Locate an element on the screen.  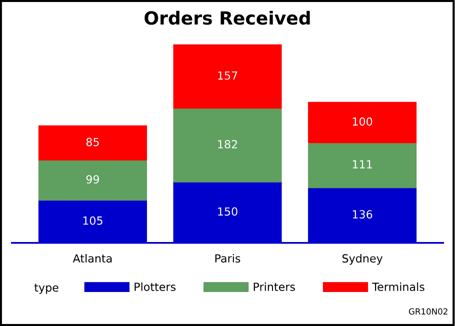
x-tick-label: Sydney is located at coordinates (362, 259).